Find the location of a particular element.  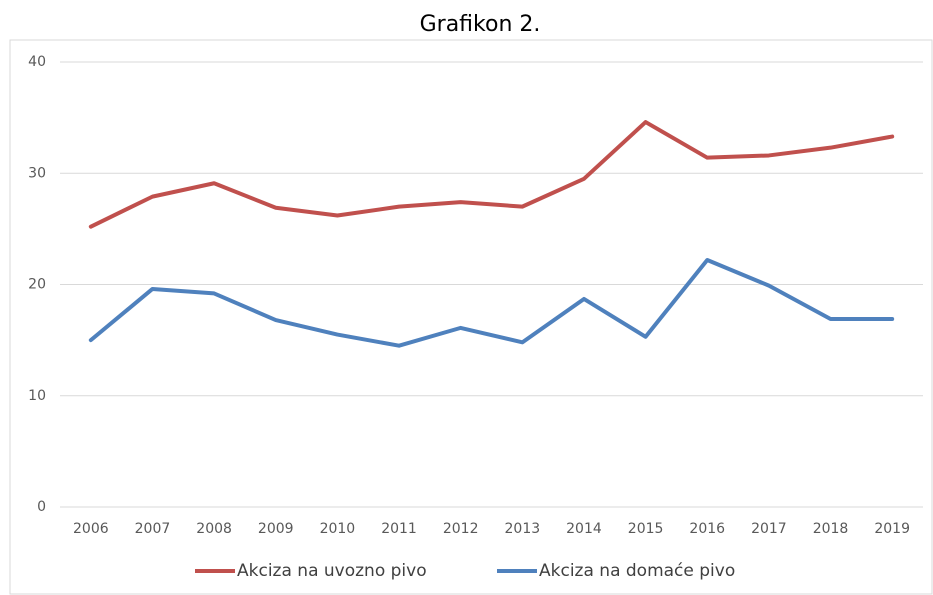

x-tick-label: 2016 is located at coordinates (707, 529).